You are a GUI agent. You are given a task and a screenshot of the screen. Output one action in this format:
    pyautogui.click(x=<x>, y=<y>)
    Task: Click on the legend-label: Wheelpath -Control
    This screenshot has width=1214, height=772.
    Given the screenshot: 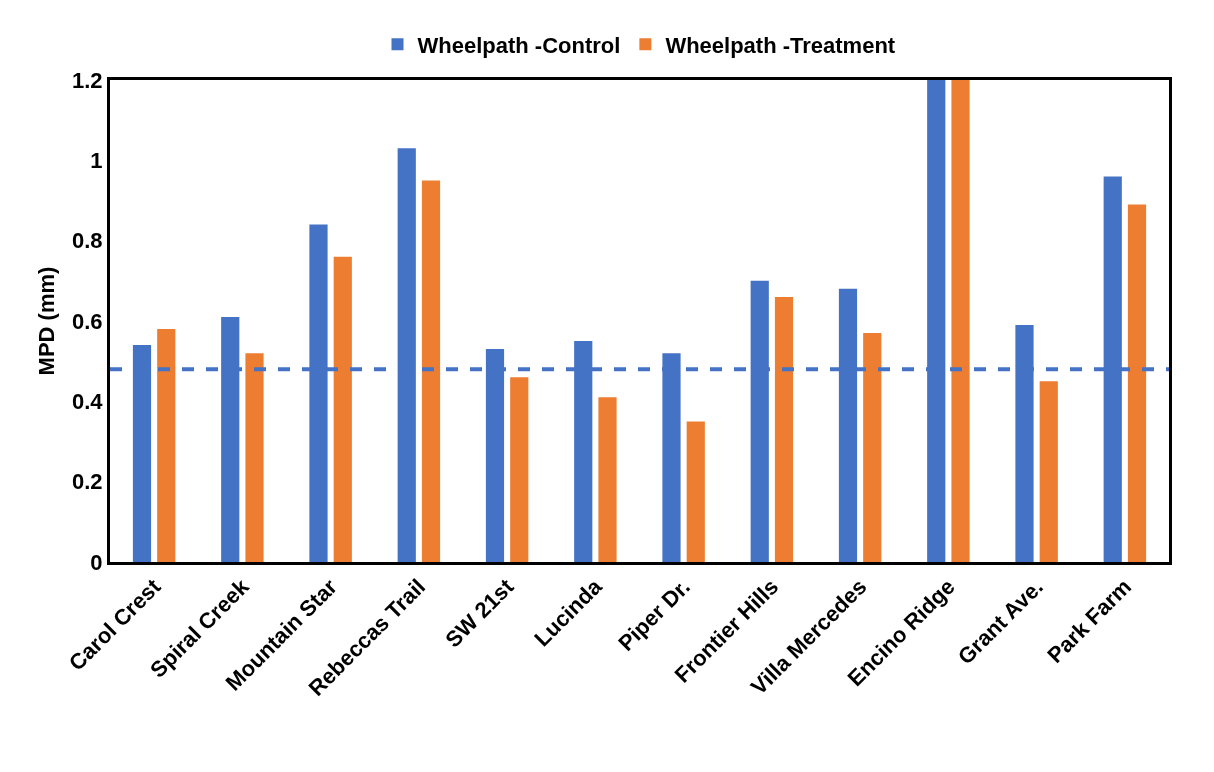 What is the action you would take?
    pyautogui.click(x=519, y=45)
    